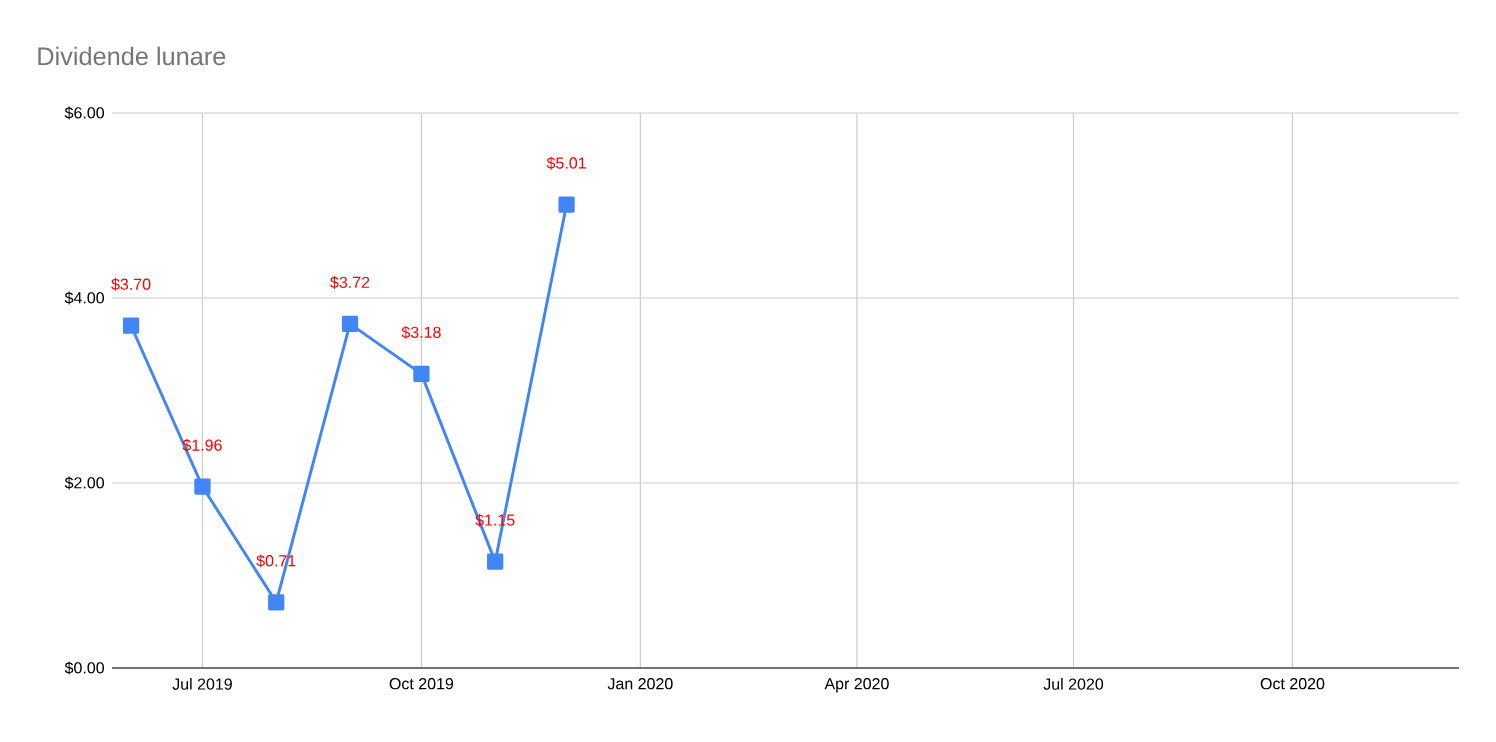 The height and width of the screenshot is (742, 1496). Describe the element at coordinates (856, 685) in the screenshot. I see `x-tick-label: Apr 2020` at that location.